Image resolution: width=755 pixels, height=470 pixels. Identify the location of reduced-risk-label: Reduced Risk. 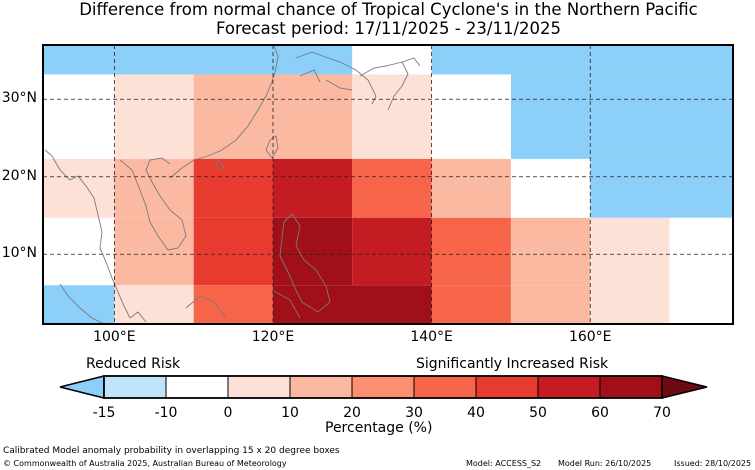
(133, 364).